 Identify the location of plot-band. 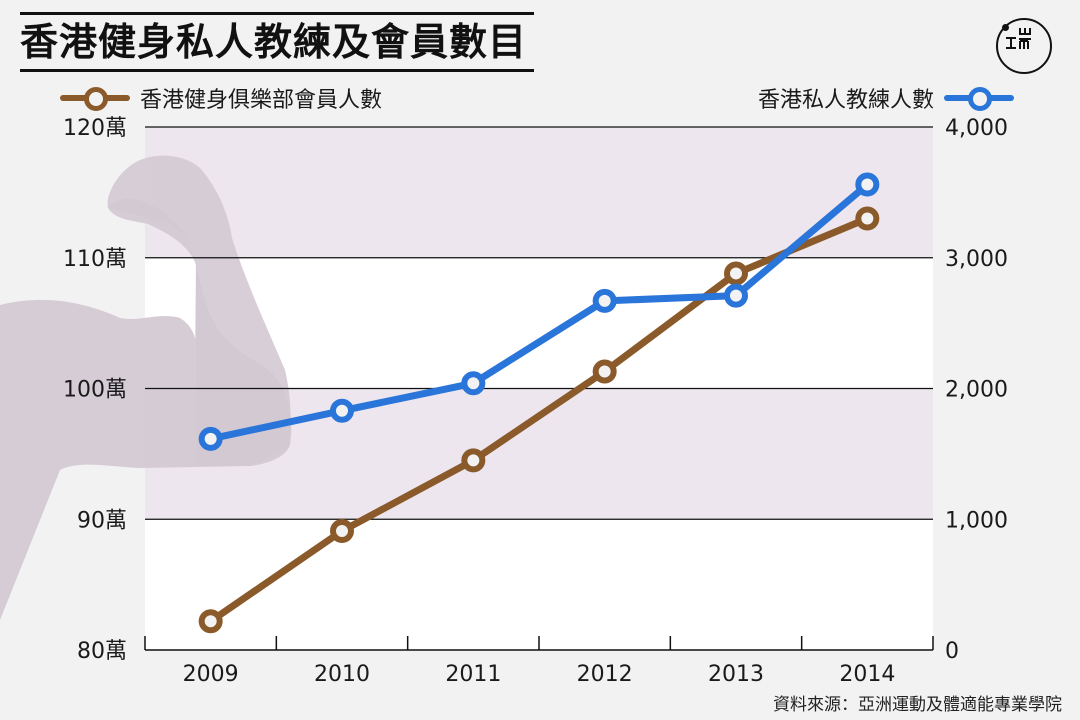
(539, 584).